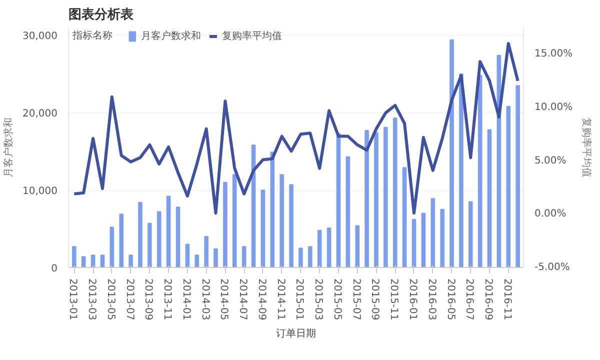 This screenshot has width=600, height=360. Describe the element at coordinates (553, 107) in the screenshot. I see `y2-tick-label: 10.00%` at that location.